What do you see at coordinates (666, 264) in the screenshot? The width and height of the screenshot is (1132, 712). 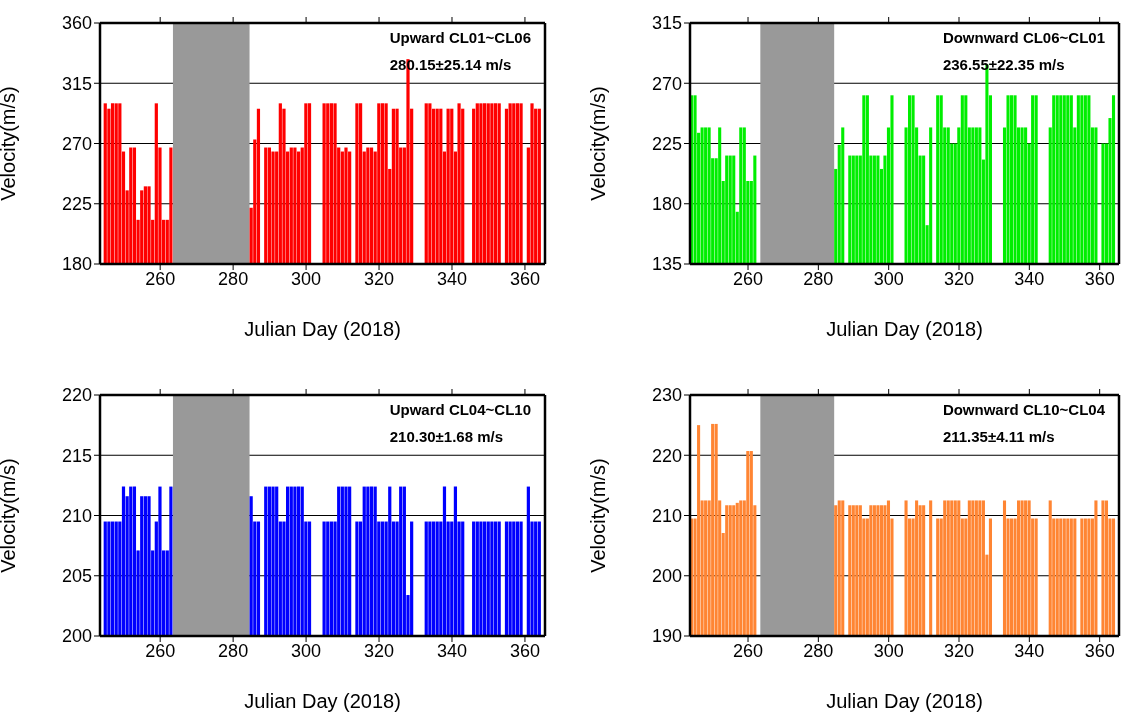 I see `y-tick-label: 135` at bounding box center [666, 264].